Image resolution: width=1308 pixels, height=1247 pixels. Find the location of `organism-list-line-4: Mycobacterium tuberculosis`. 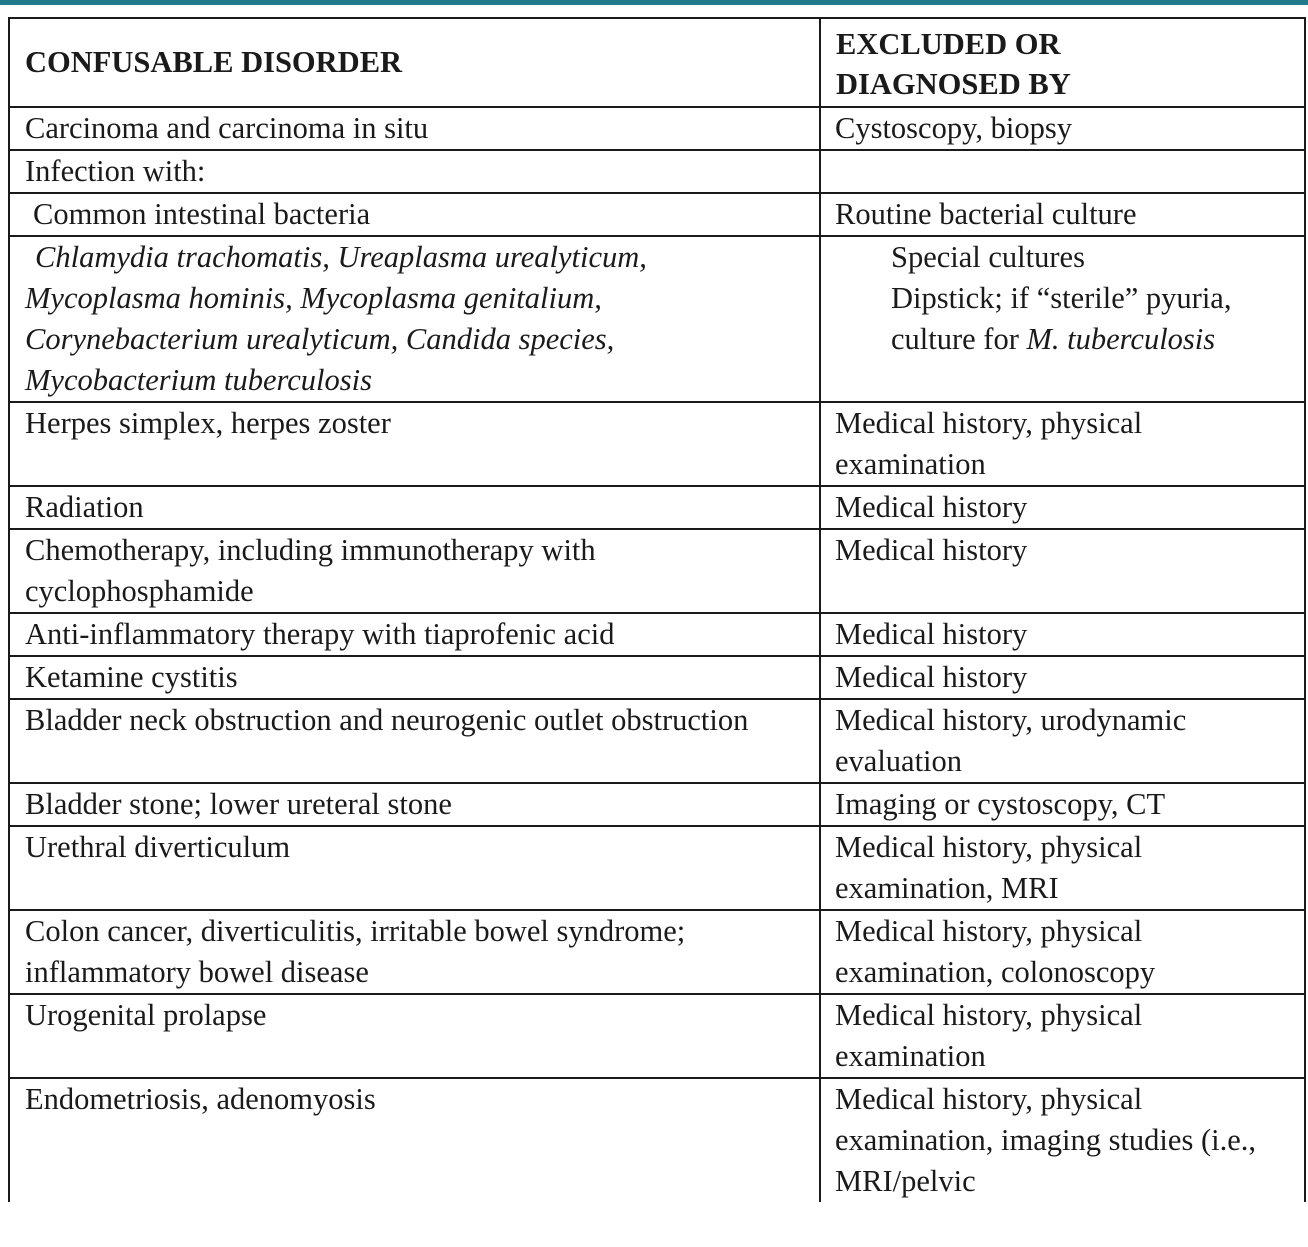

organism-list-line-4: Mycobacterium tuberculosis is located at coordinates (198, 380).